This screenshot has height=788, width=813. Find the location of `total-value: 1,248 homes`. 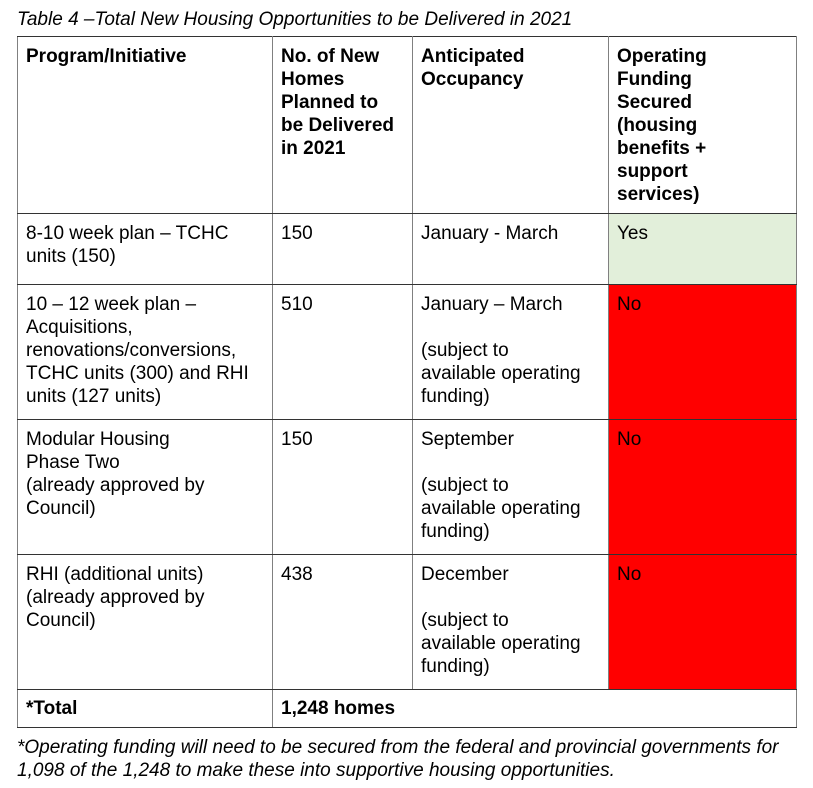

total-value: 1,248 homes is located at coordinates (534, 708).